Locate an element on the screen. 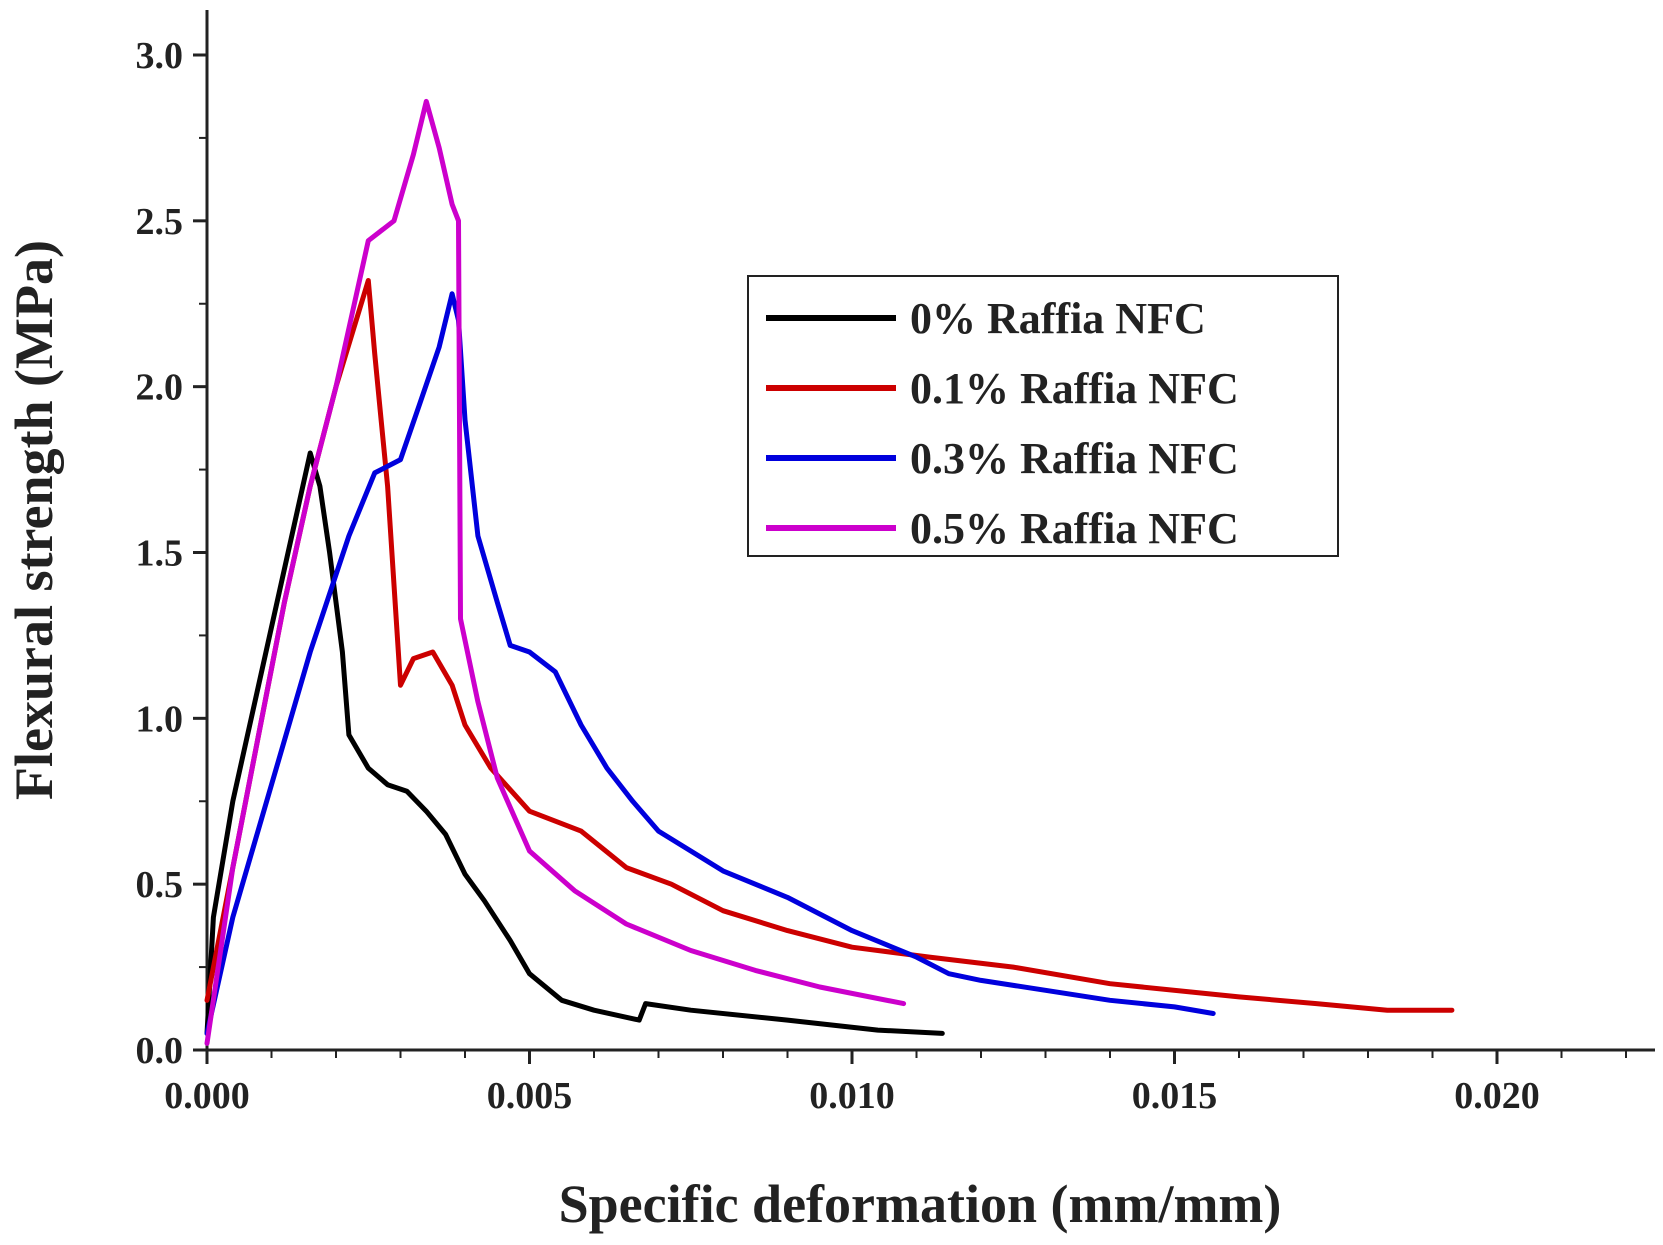  x-tick-label: 0.015 is located at coordinates (1175, 1096).